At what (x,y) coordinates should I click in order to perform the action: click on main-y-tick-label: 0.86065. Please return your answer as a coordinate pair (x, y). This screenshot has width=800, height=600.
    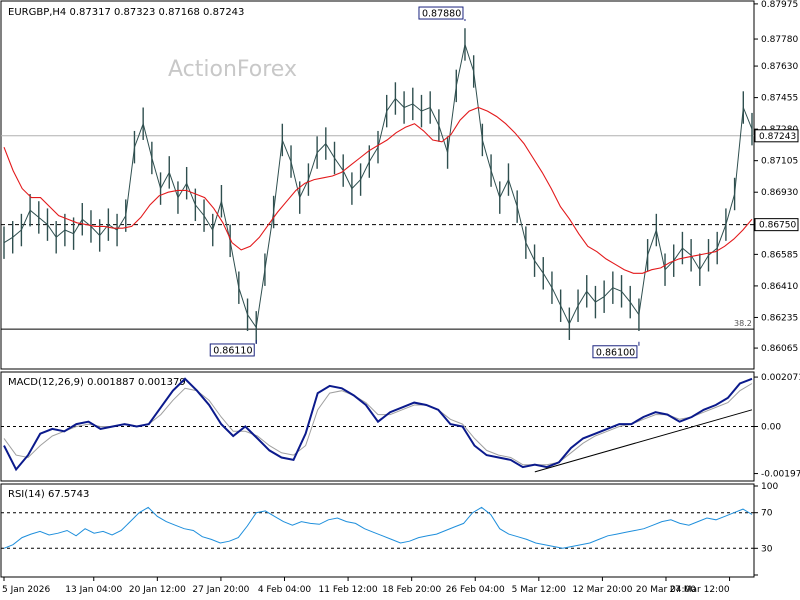
    Looking at the image, I should click on (779, 349).